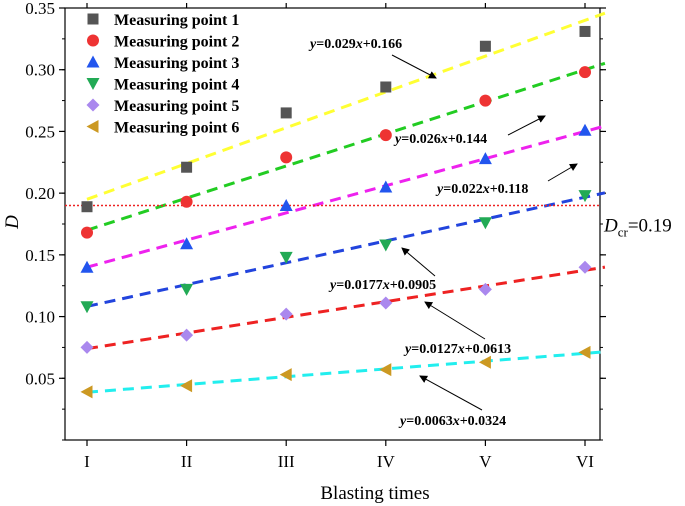 The height and width of the screenshot is (506, 685). I want to click on legend-label: Measuring point 6, so click(176, 128).